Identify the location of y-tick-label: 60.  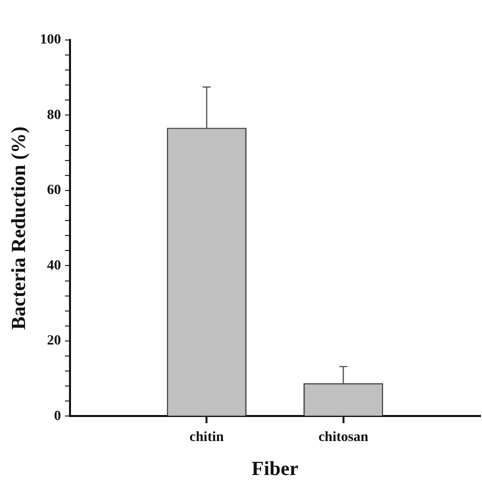
(54, 190).